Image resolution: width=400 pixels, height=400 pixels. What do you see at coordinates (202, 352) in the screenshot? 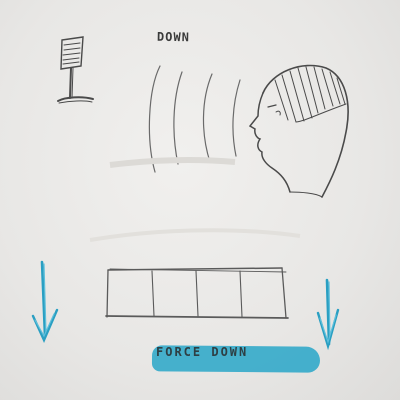
I see `bottom-caption: FORCE DOWN` at bounding box center [202, 352].